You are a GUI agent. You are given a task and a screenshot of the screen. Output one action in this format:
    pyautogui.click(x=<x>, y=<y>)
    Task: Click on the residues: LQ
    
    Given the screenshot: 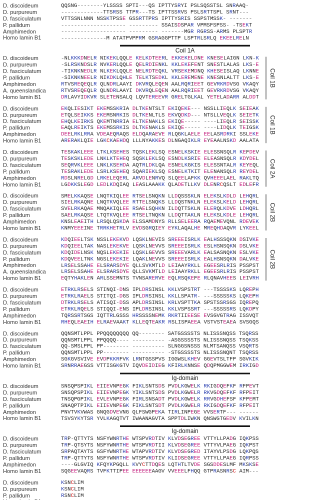 What is the action you would take?
    pyautogui.click(x=215, y=39)
    